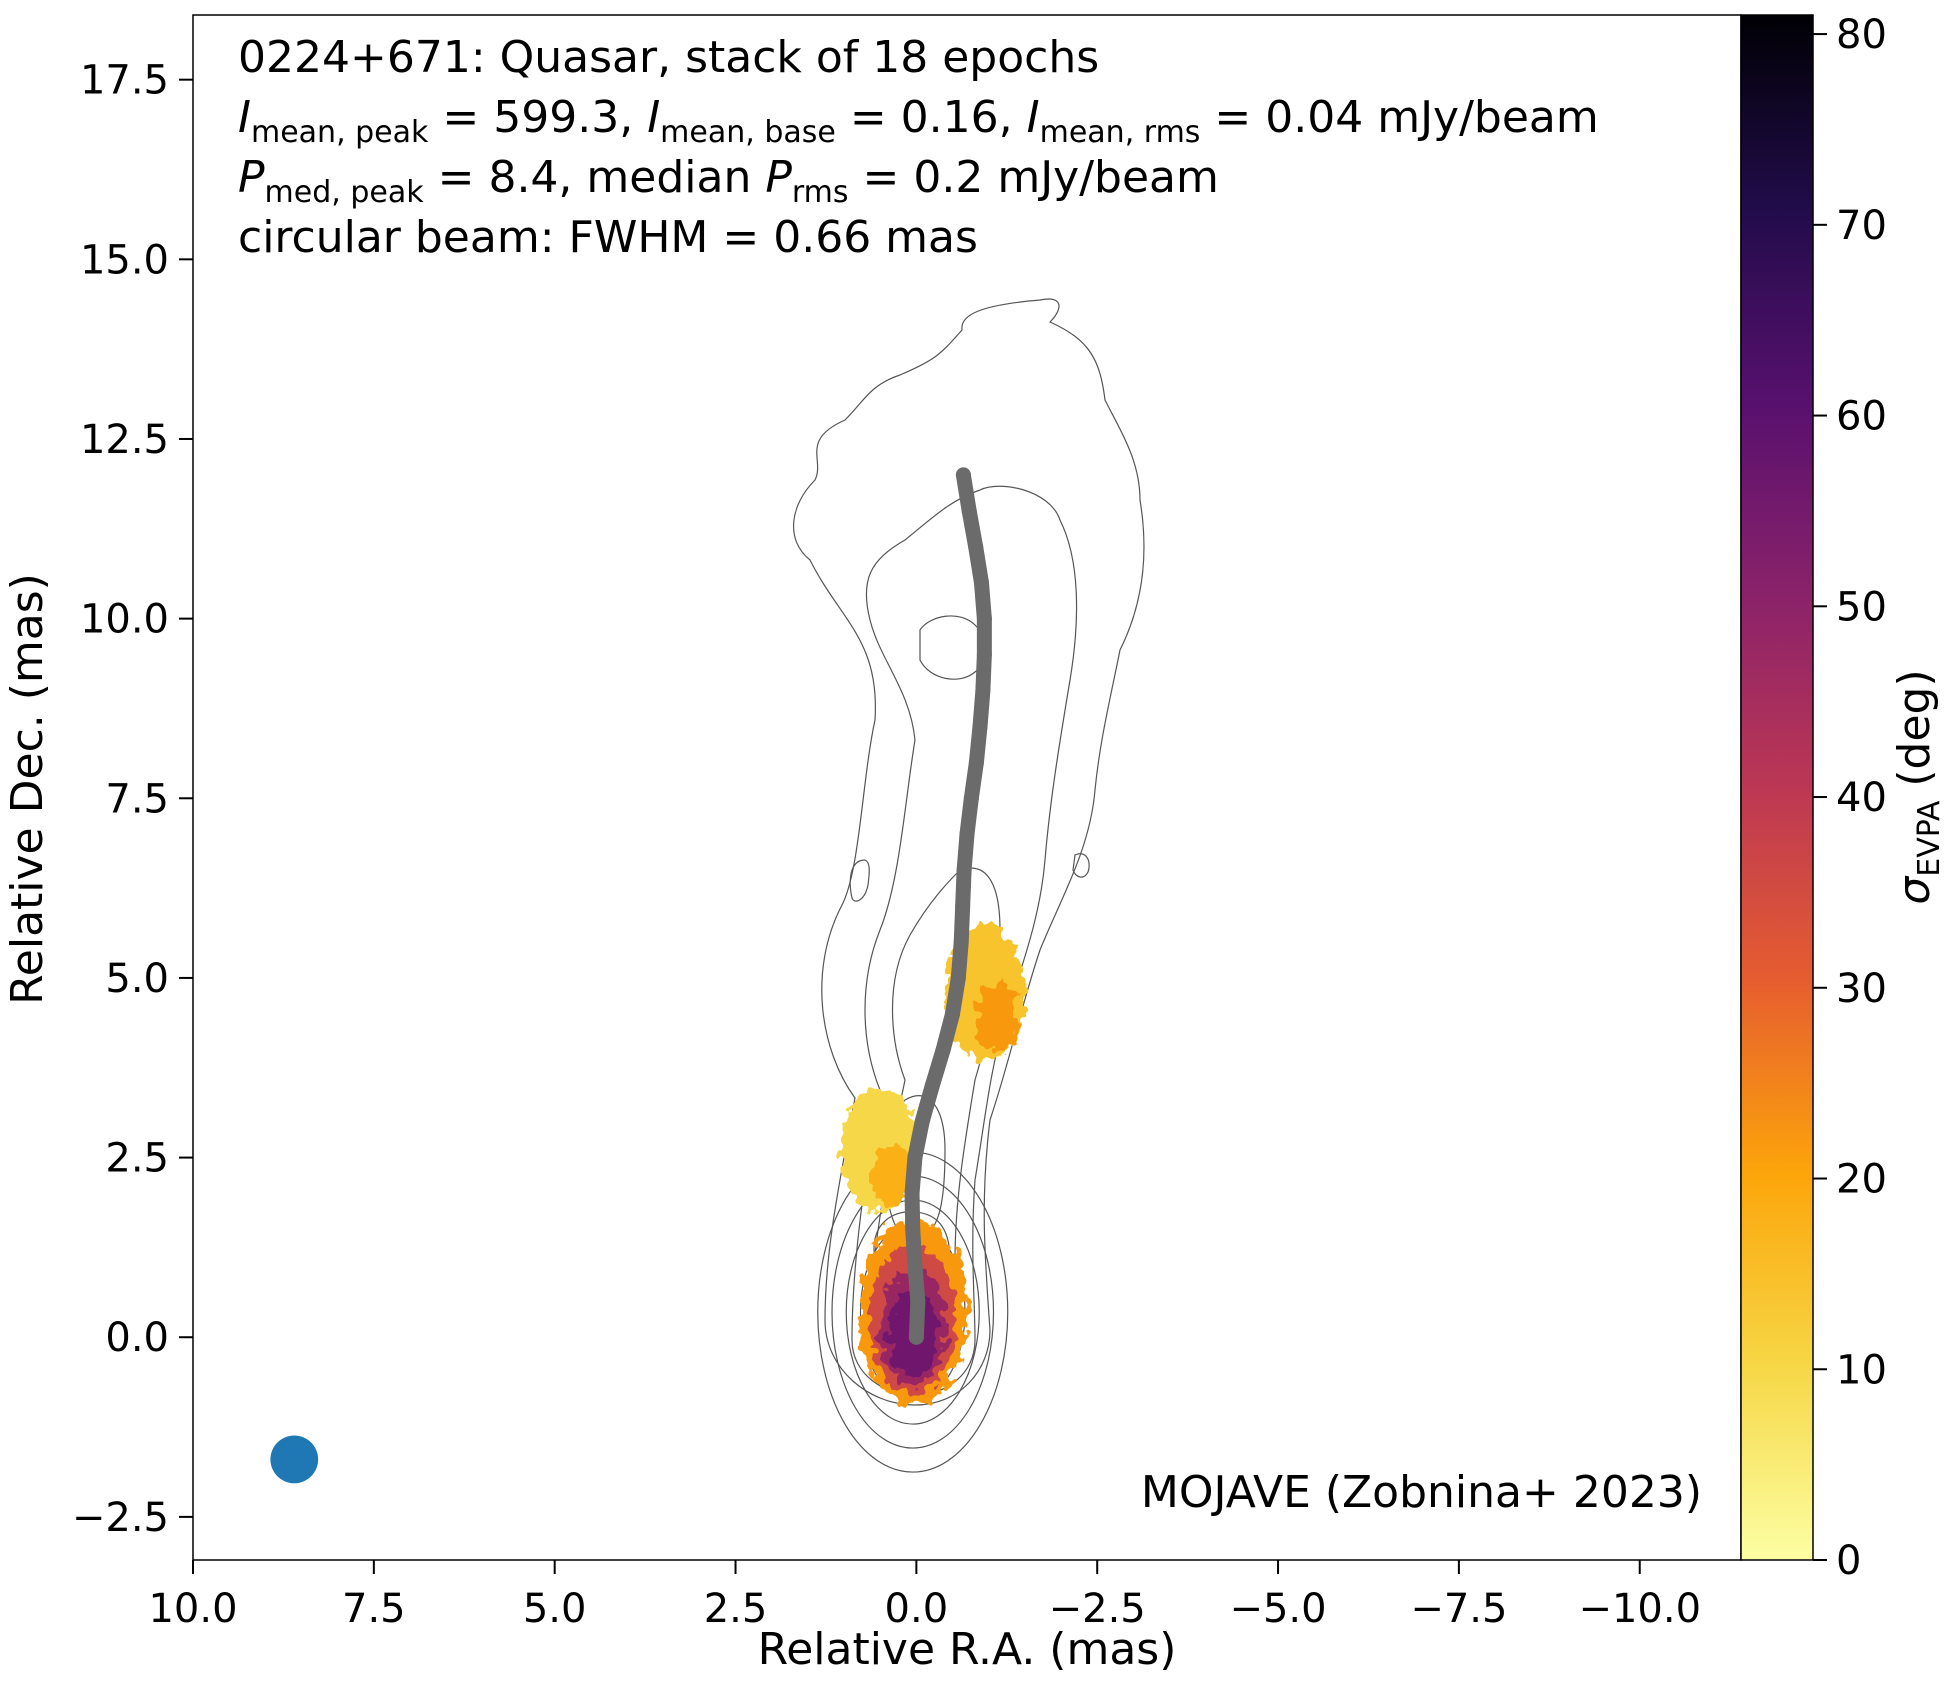 Image resolution: width=1949 pixels, height=1683 pixels. What do you see at coordinates (137, 1338) in the screenshot?
I see `y-tick-label: 0.0` at bounding box center [137, 1338].